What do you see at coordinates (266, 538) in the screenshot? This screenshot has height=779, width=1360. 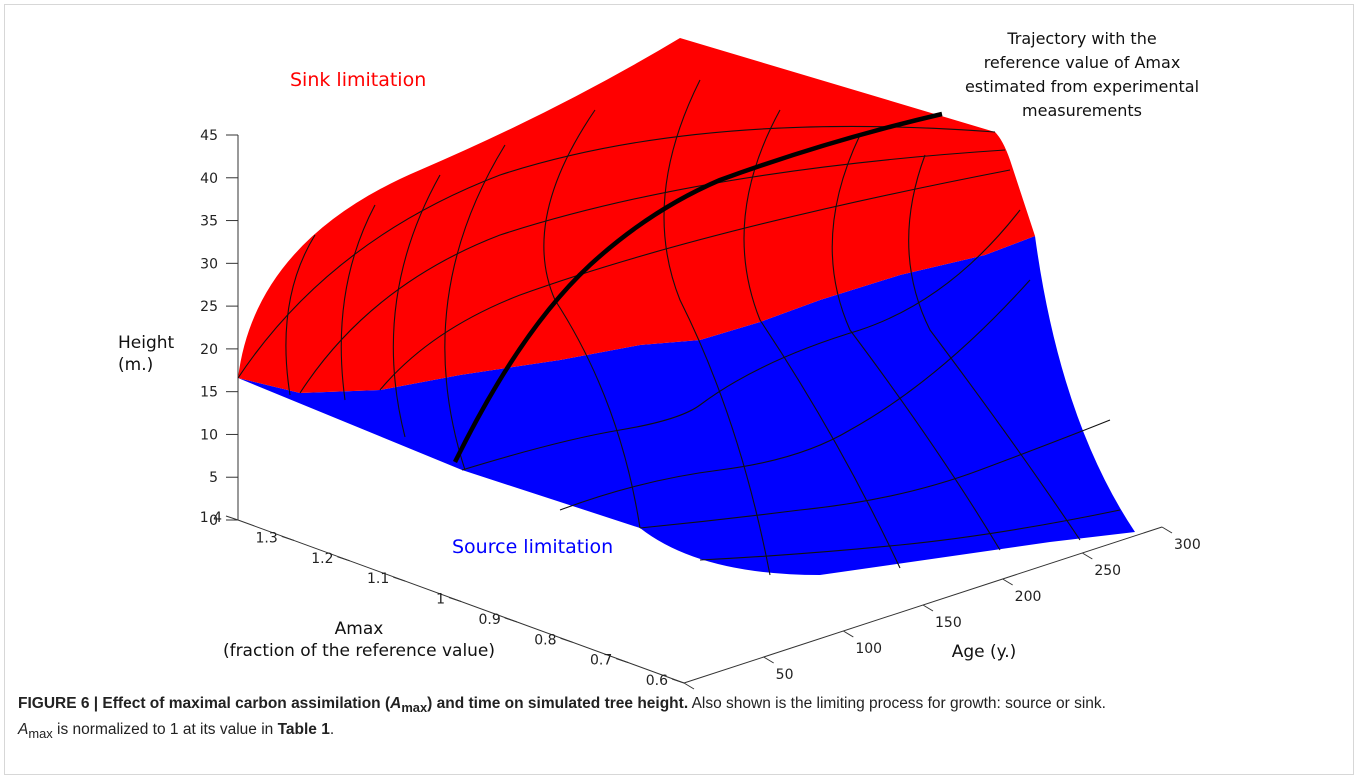 I see `amax-tick-label: 1.3` at bounding box center [266, 538].